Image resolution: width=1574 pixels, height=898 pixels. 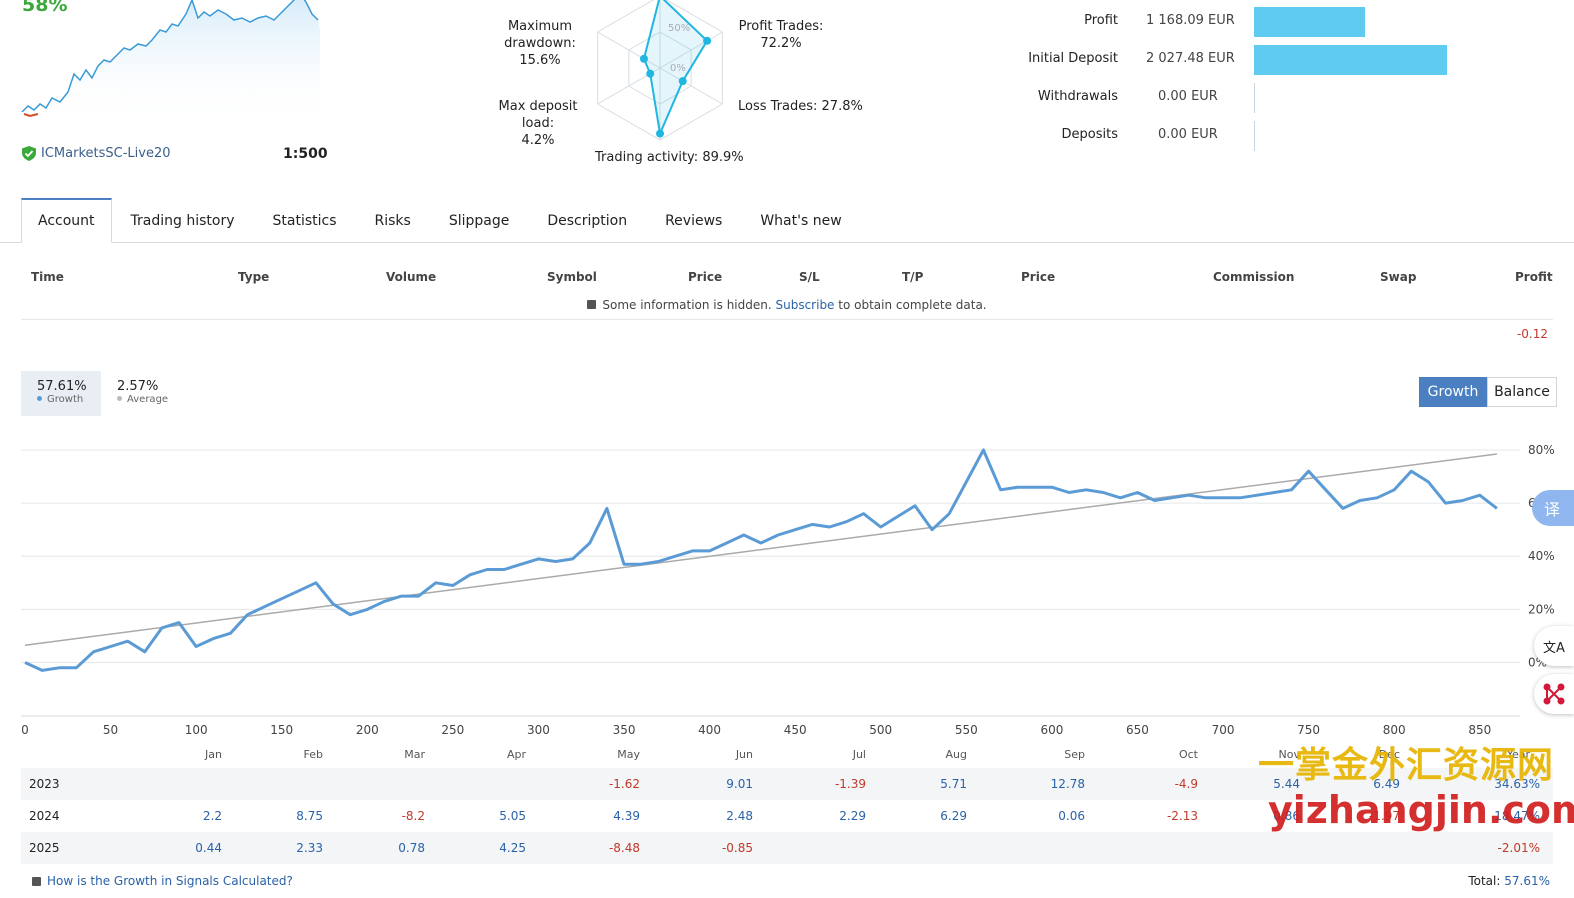 I want to click on summary-bar-initial-deposit, so click(x=1350, y=60).